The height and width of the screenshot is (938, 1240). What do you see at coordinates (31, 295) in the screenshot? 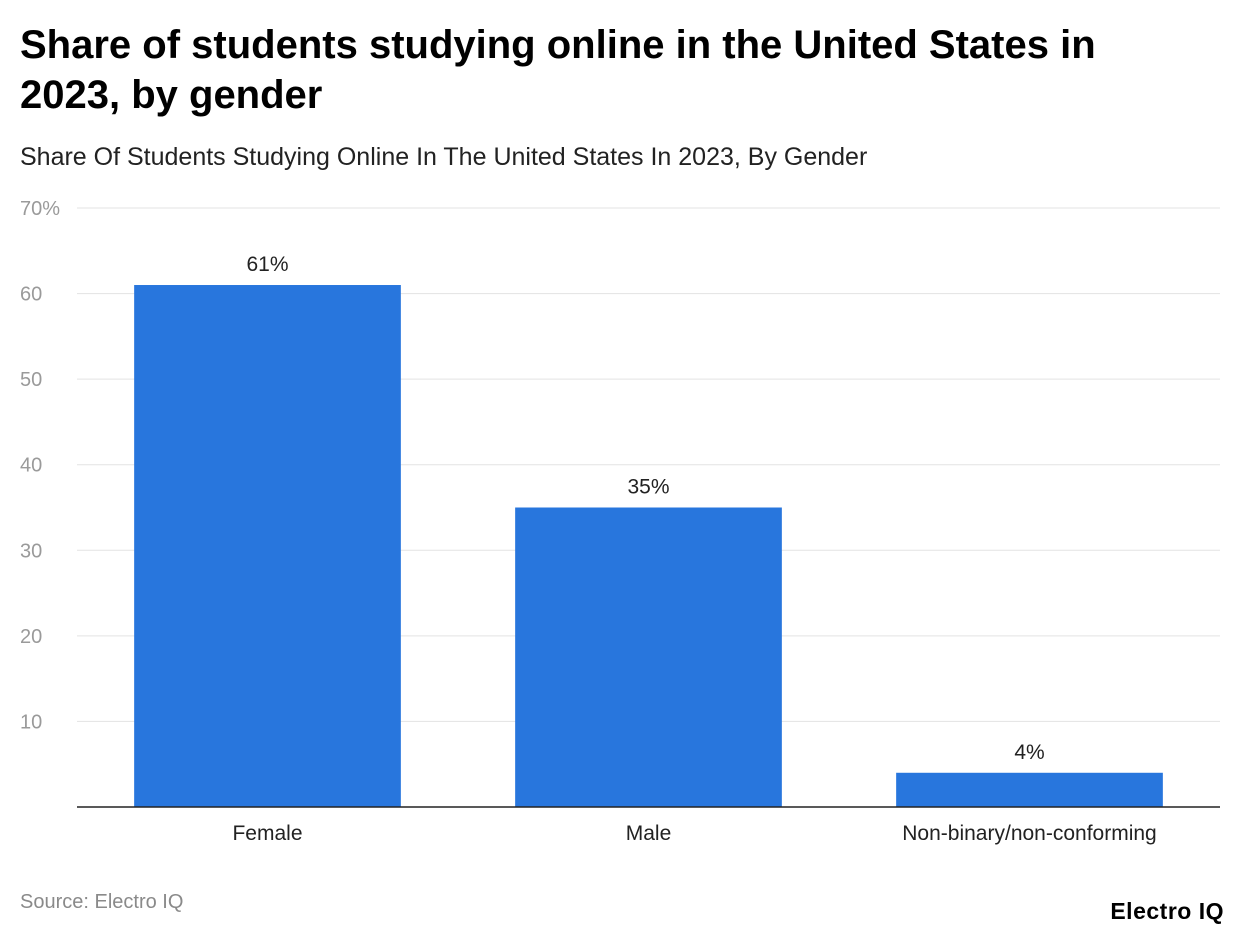
I see `y-tick-label: 60` at bounding box center [31, 295].